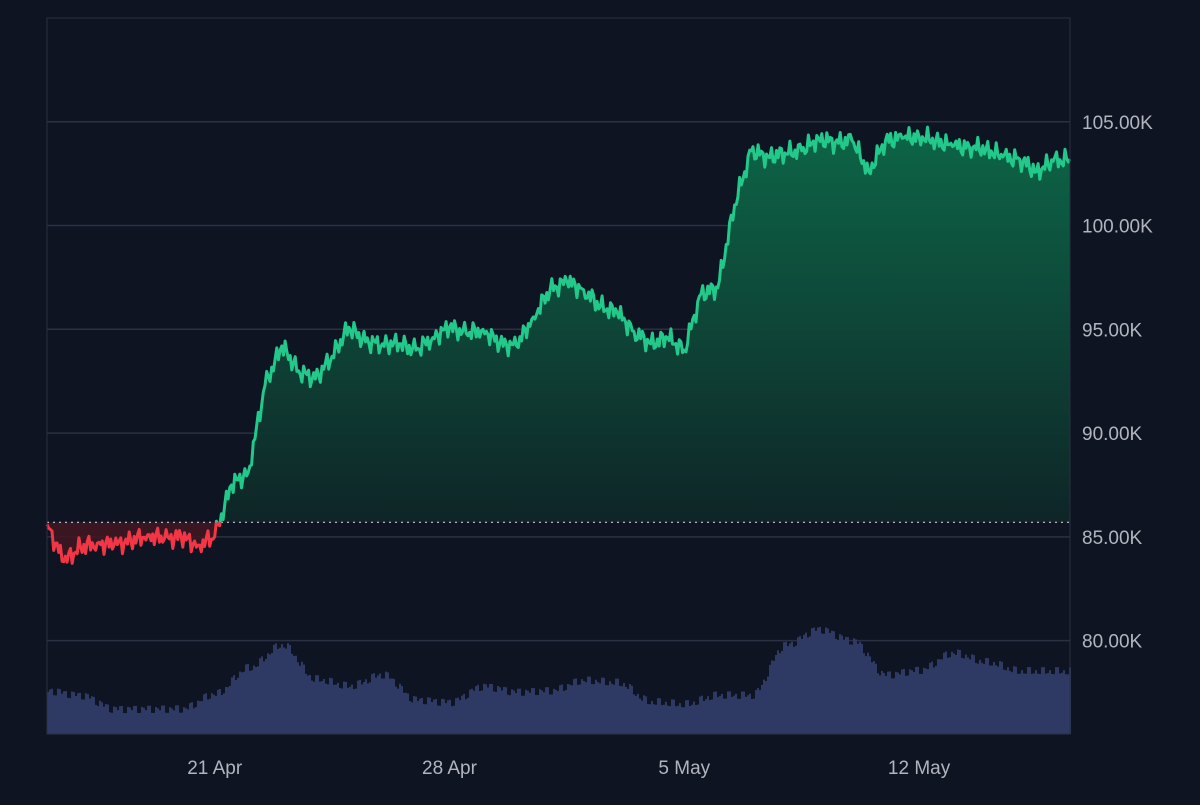 The width and height of the screenshot is (1200, 805). Describe the element at coordinates (215, 768) in the screenshot. I see `x-tick-label: 21 Apr` at that location.